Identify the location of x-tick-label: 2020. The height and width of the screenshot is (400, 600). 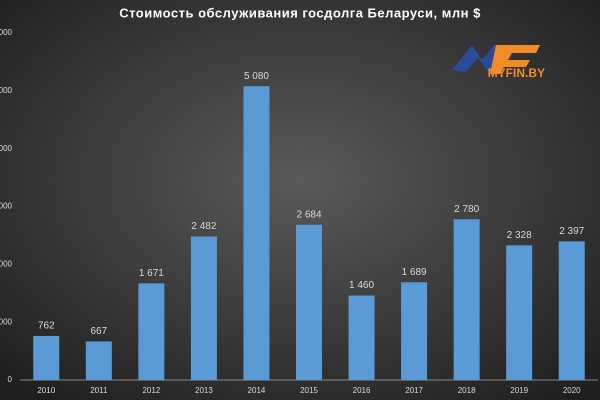
(572, 390).